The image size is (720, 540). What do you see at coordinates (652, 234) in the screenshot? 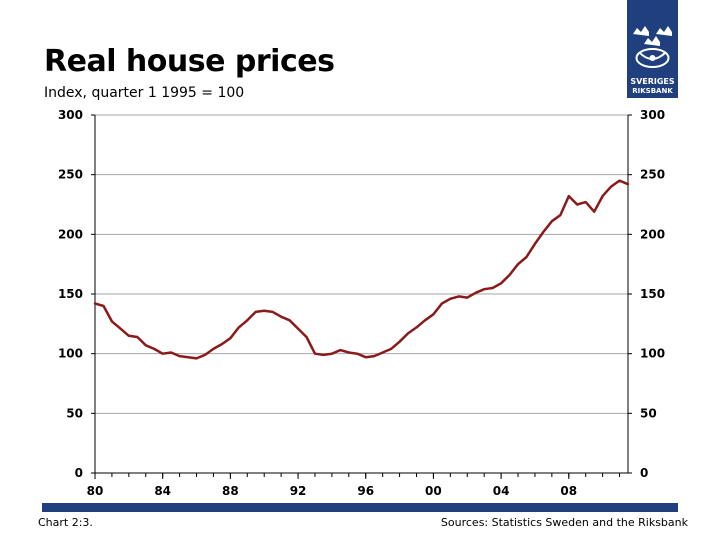
I see `ytick-label-right-200: 200` at bounding box center [652, 234].